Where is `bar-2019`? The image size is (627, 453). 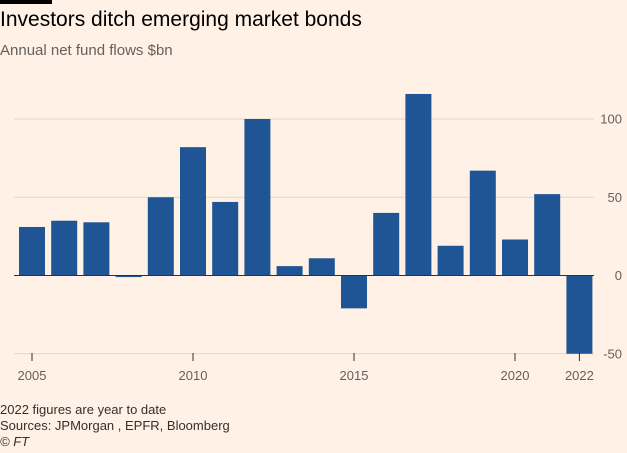 bar-2019 is located at coordinates (482, 223).